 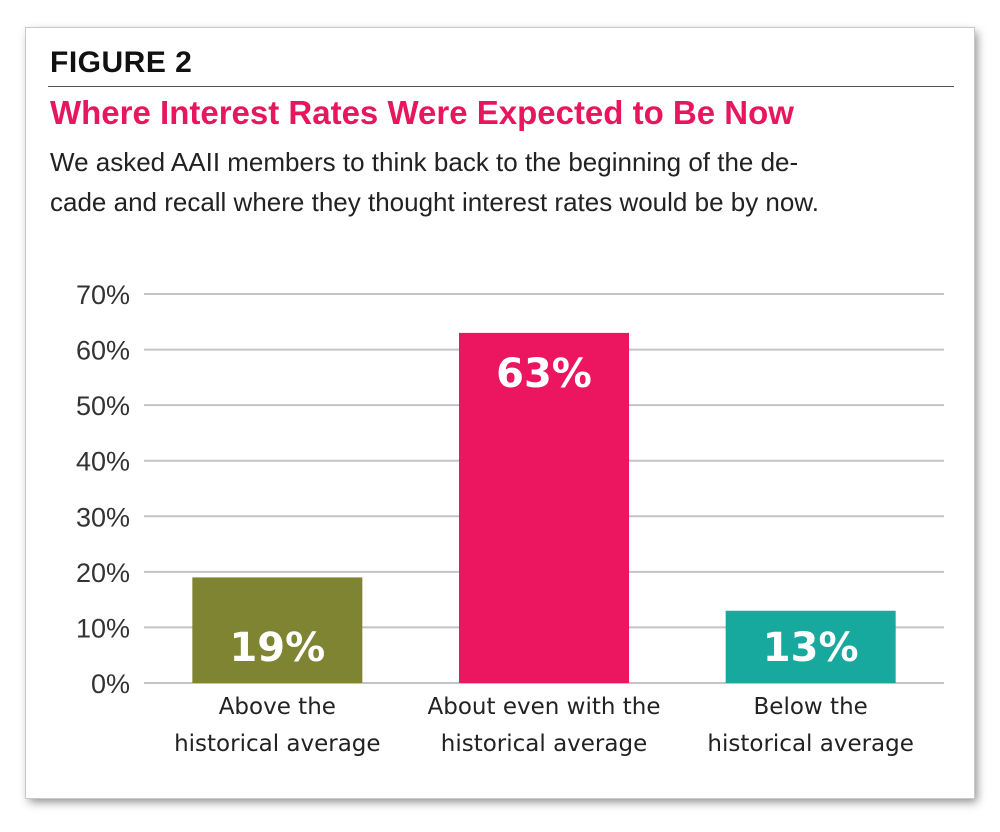 What do you see at coordinates (103, 406) in the screenshot?
I see `y-tick-label: 50%` at bounding box center [103, 406].